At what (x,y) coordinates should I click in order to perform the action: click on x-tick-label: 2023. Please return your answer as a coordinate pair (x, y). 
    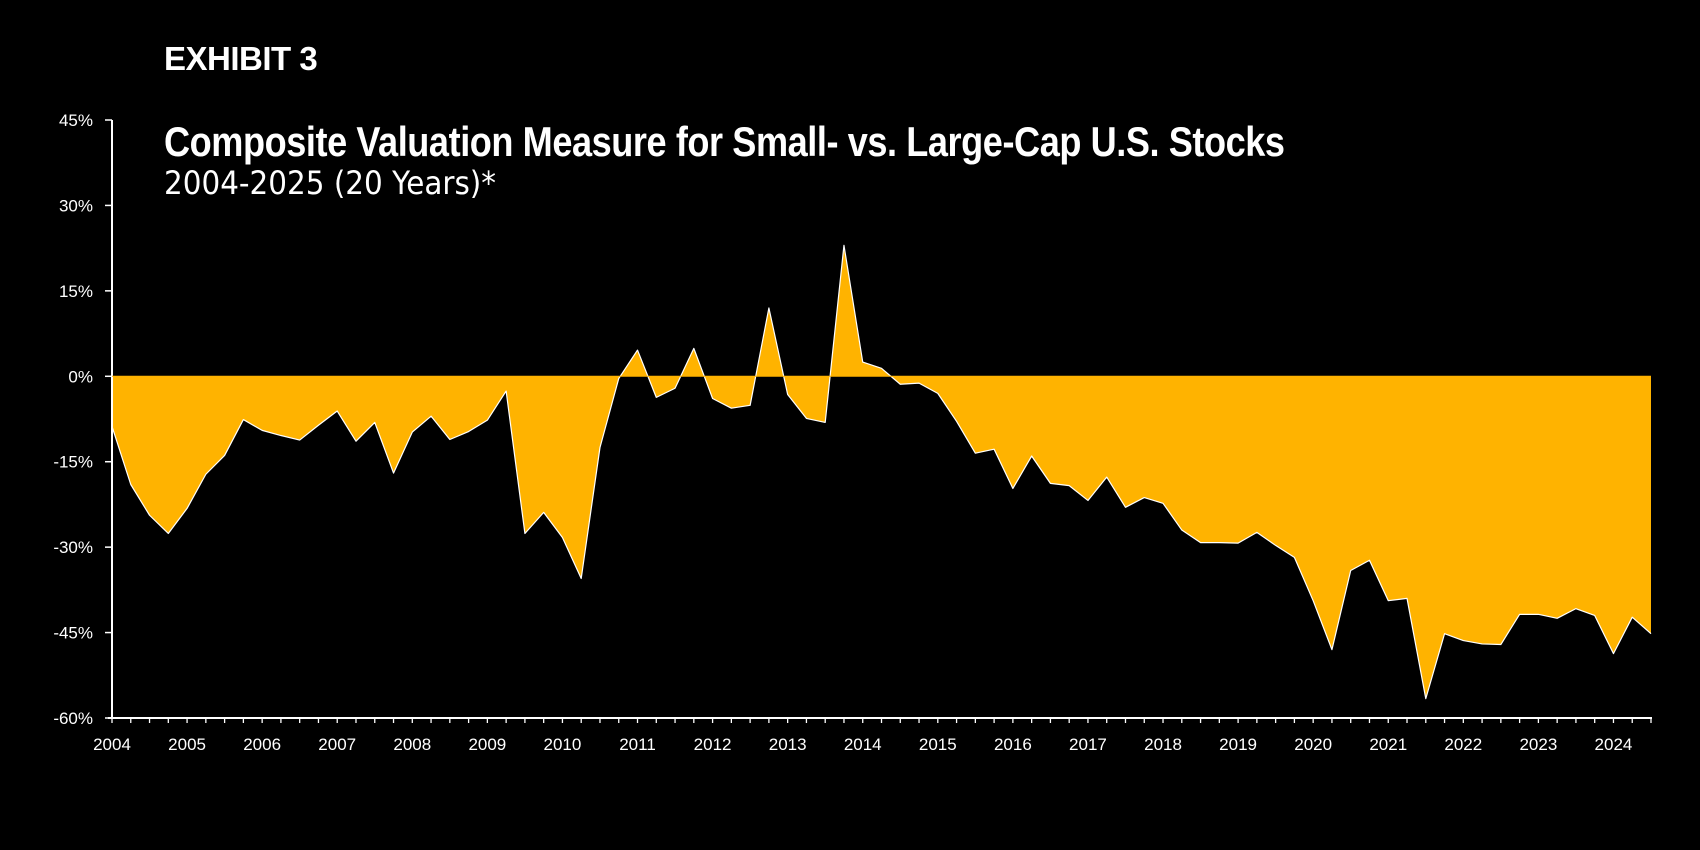
    Looking at the image, I should click on (1538, 744).